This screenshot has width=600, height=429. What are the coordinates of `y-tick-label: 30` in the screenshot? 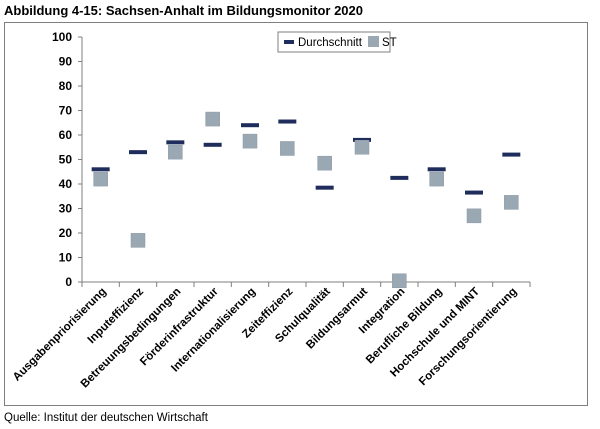 It's located at (66, 209).